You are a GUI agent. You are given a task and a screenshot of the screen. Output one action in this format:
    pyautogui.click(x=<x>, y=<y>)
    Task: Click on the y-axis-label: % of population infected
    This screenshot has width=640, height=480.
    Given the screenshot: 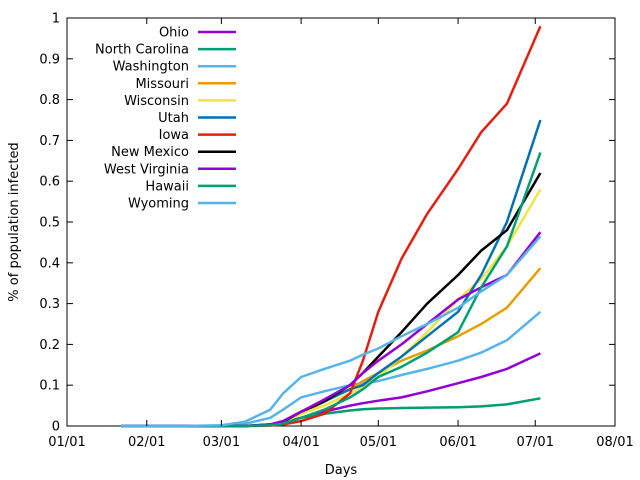 What is the action you would take?
    pyautogui.click(x=14, y=221)
    